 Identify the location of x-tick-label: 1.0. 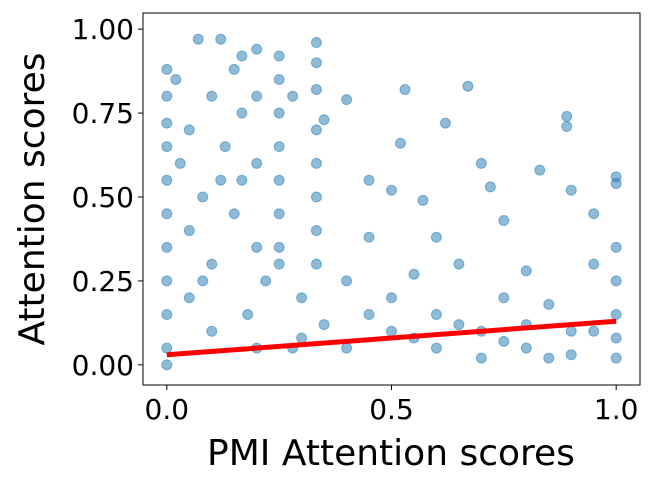
(616, 409).